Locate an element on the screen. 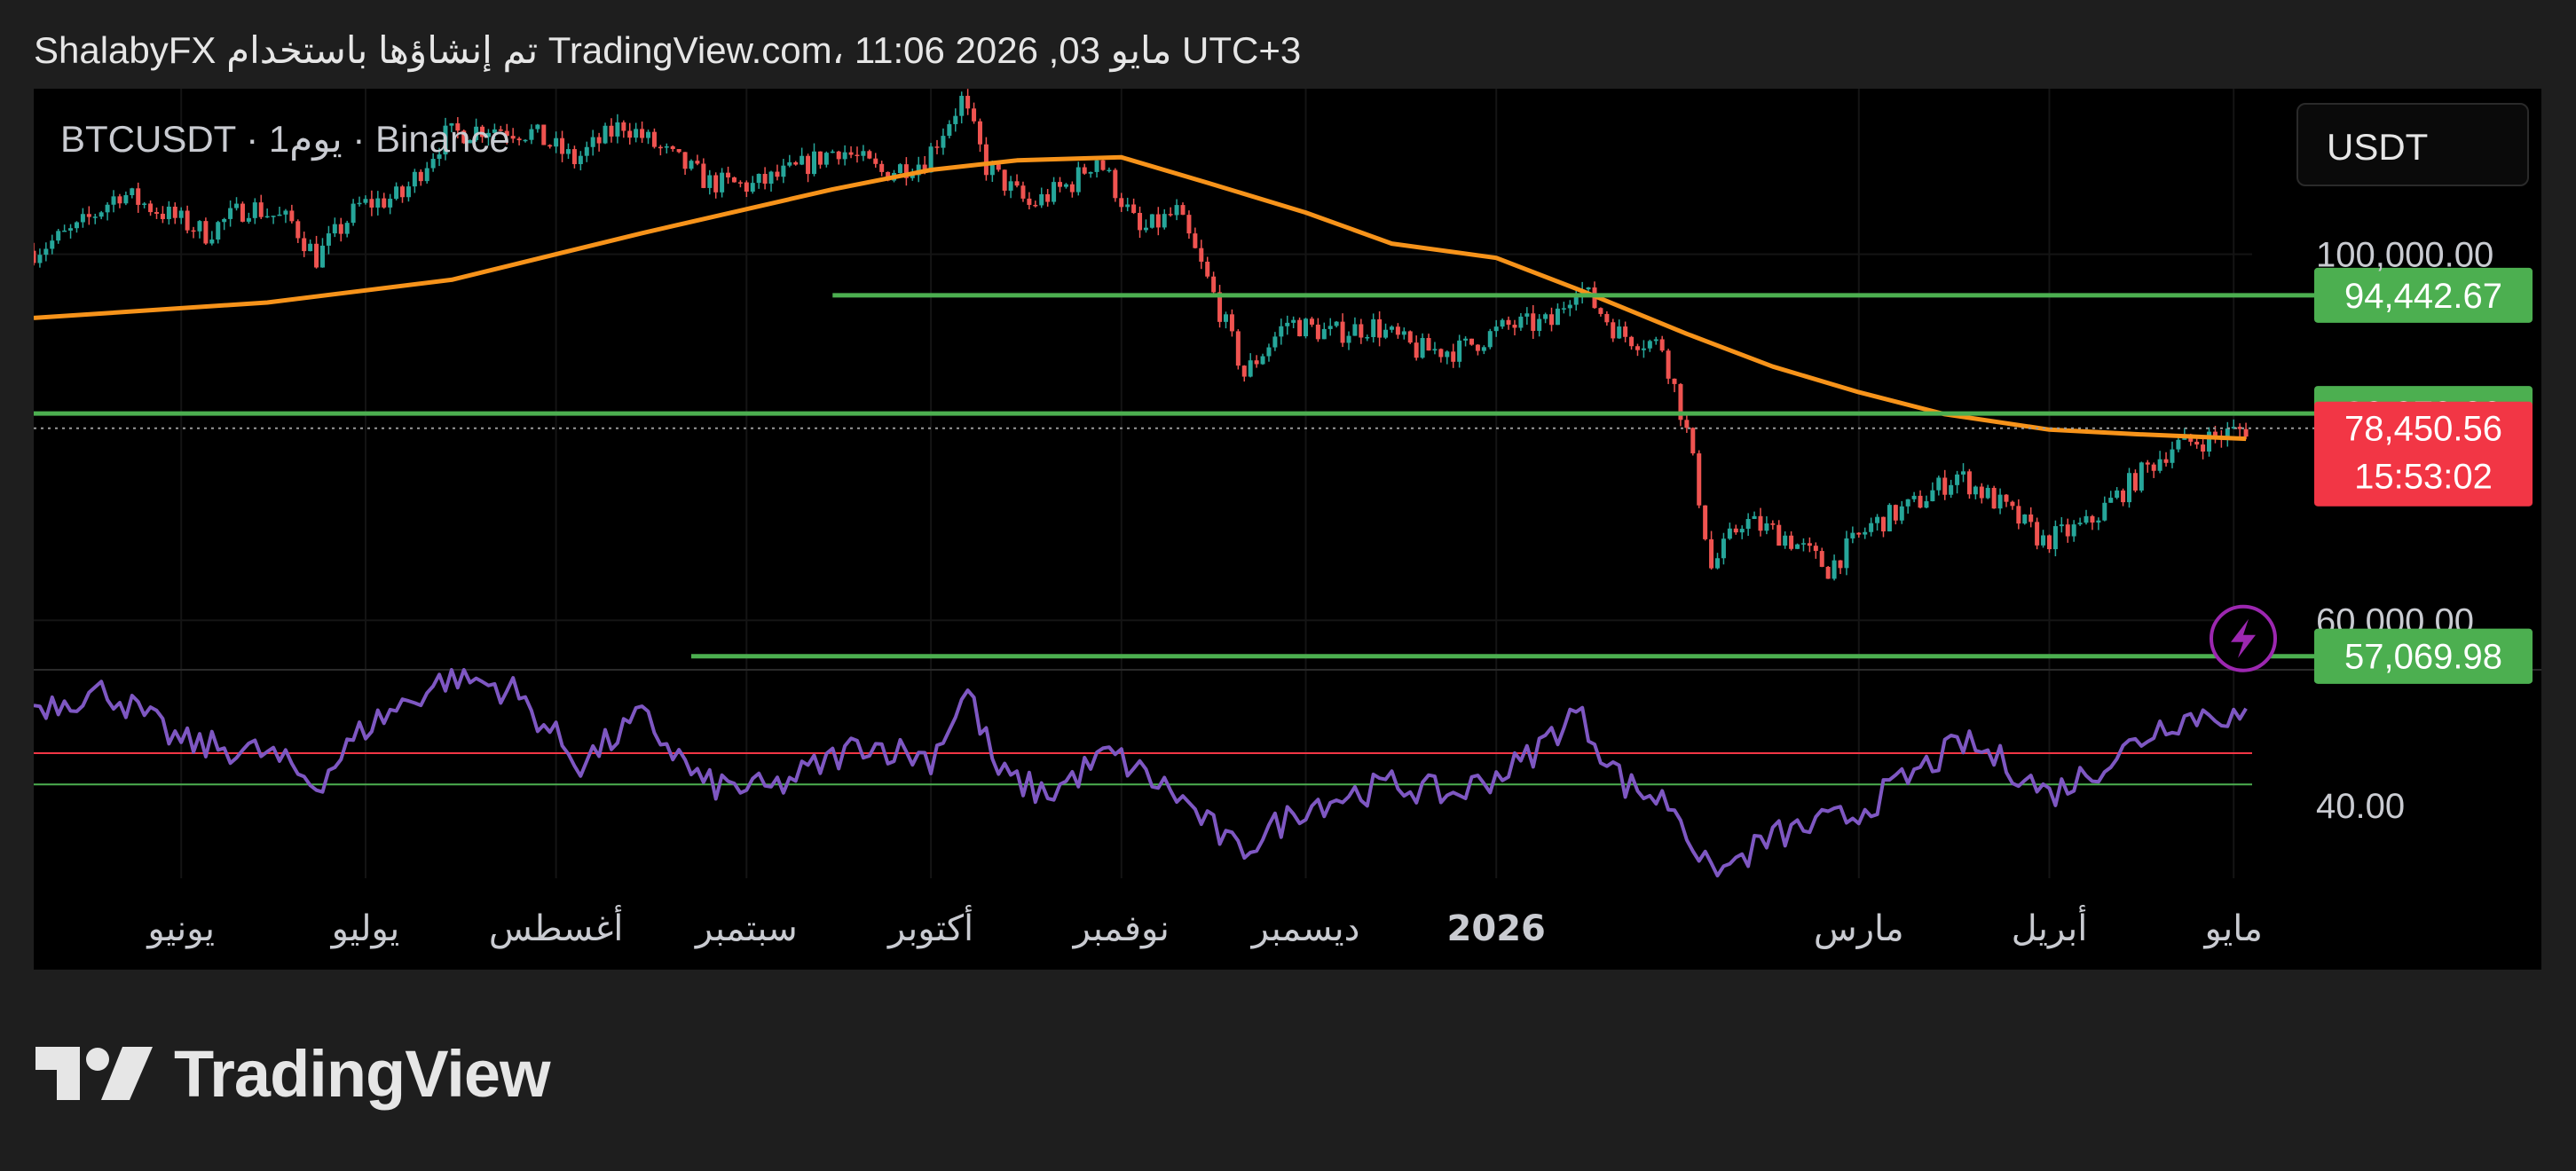 The width and height of the screenshot is (2576, 1171). time-axis-label: أغسطس is located at coordinates (556, 927).